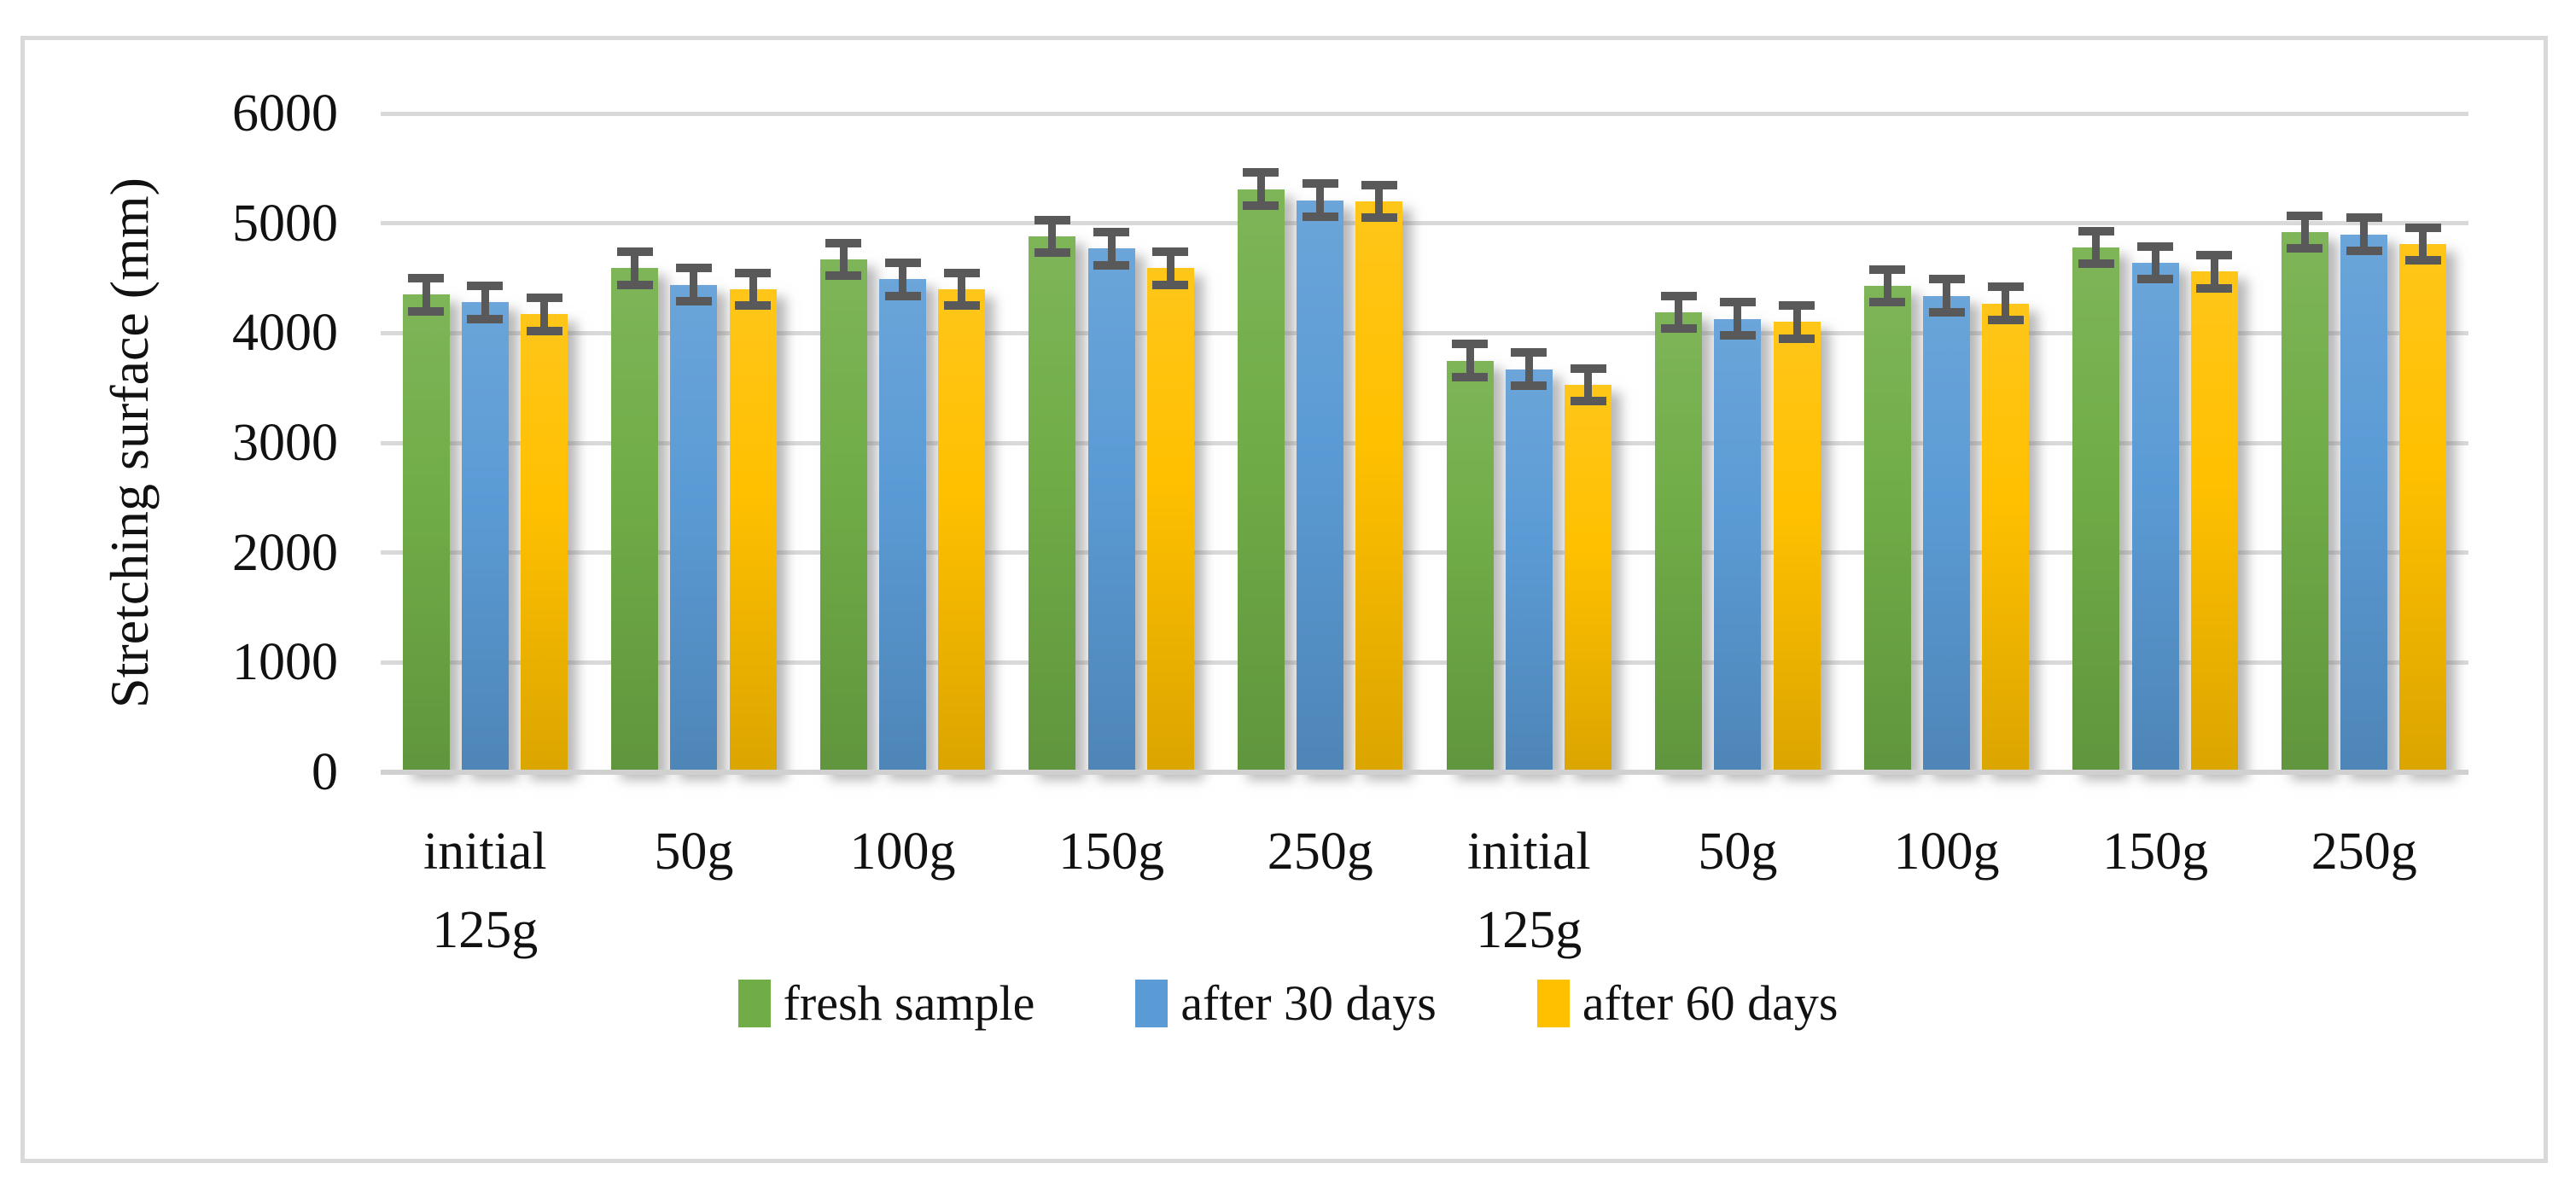 This screenshot has width=2576, height=1204. Describe the element at coordinates (754, 1003) in the screenshot. I see `legend-swatch-fresh-sample` at that location.